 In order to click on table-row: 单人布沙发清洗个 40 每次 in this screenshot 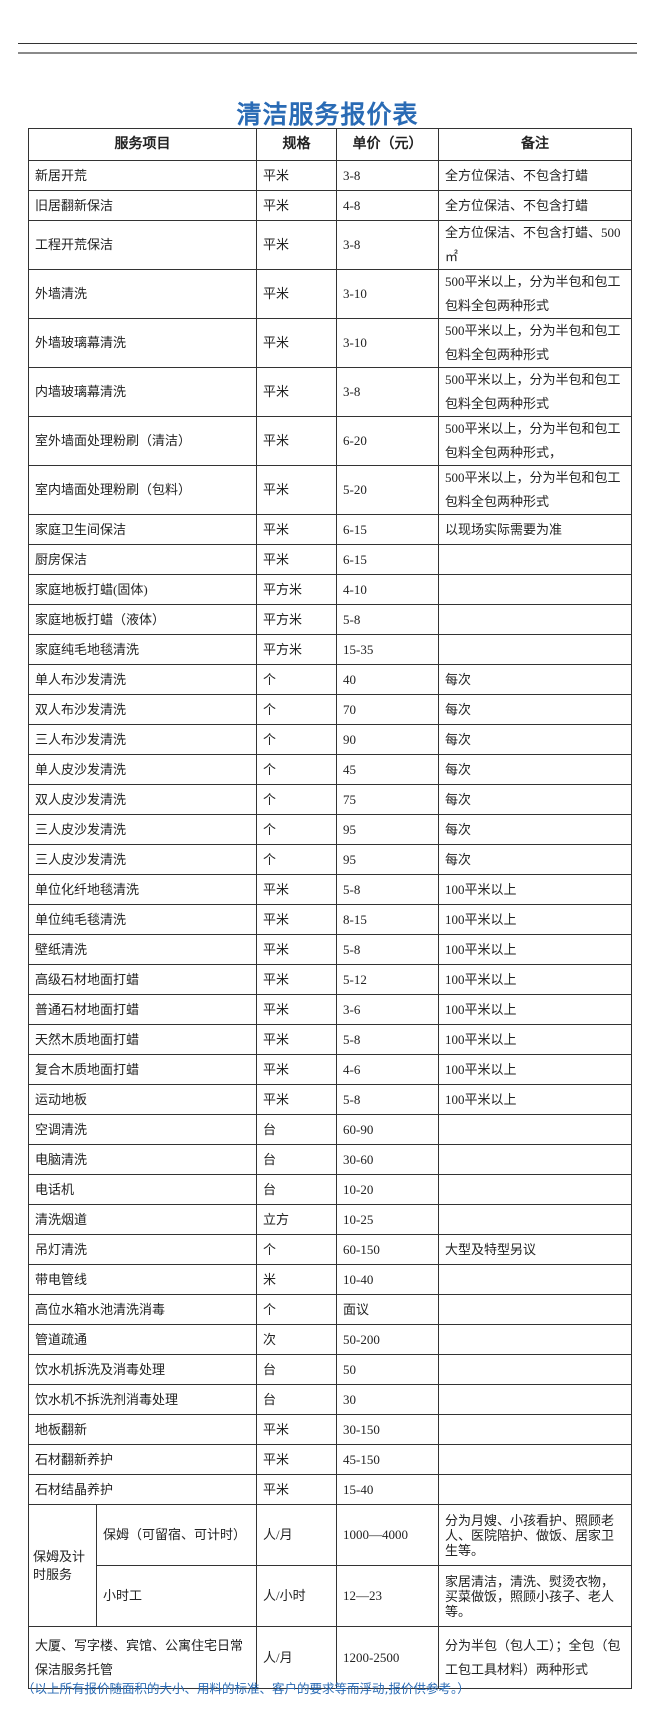, I will do `click(330, 679)`.